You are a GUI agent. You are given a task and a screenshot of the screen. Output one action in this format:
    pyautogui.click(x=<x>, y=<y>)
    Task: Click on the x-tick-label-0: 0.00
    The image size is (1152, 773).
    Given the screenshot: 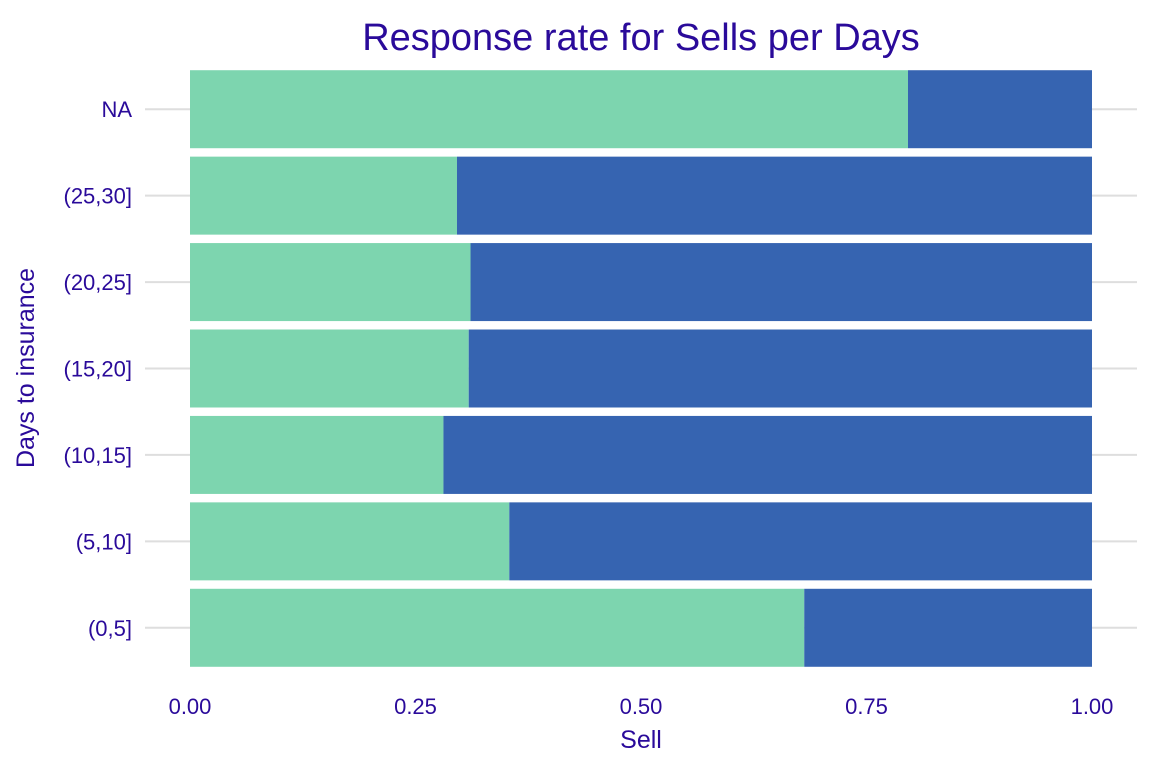 What is the action you would take?
    pyautogui.click(x=190, y=706)
    